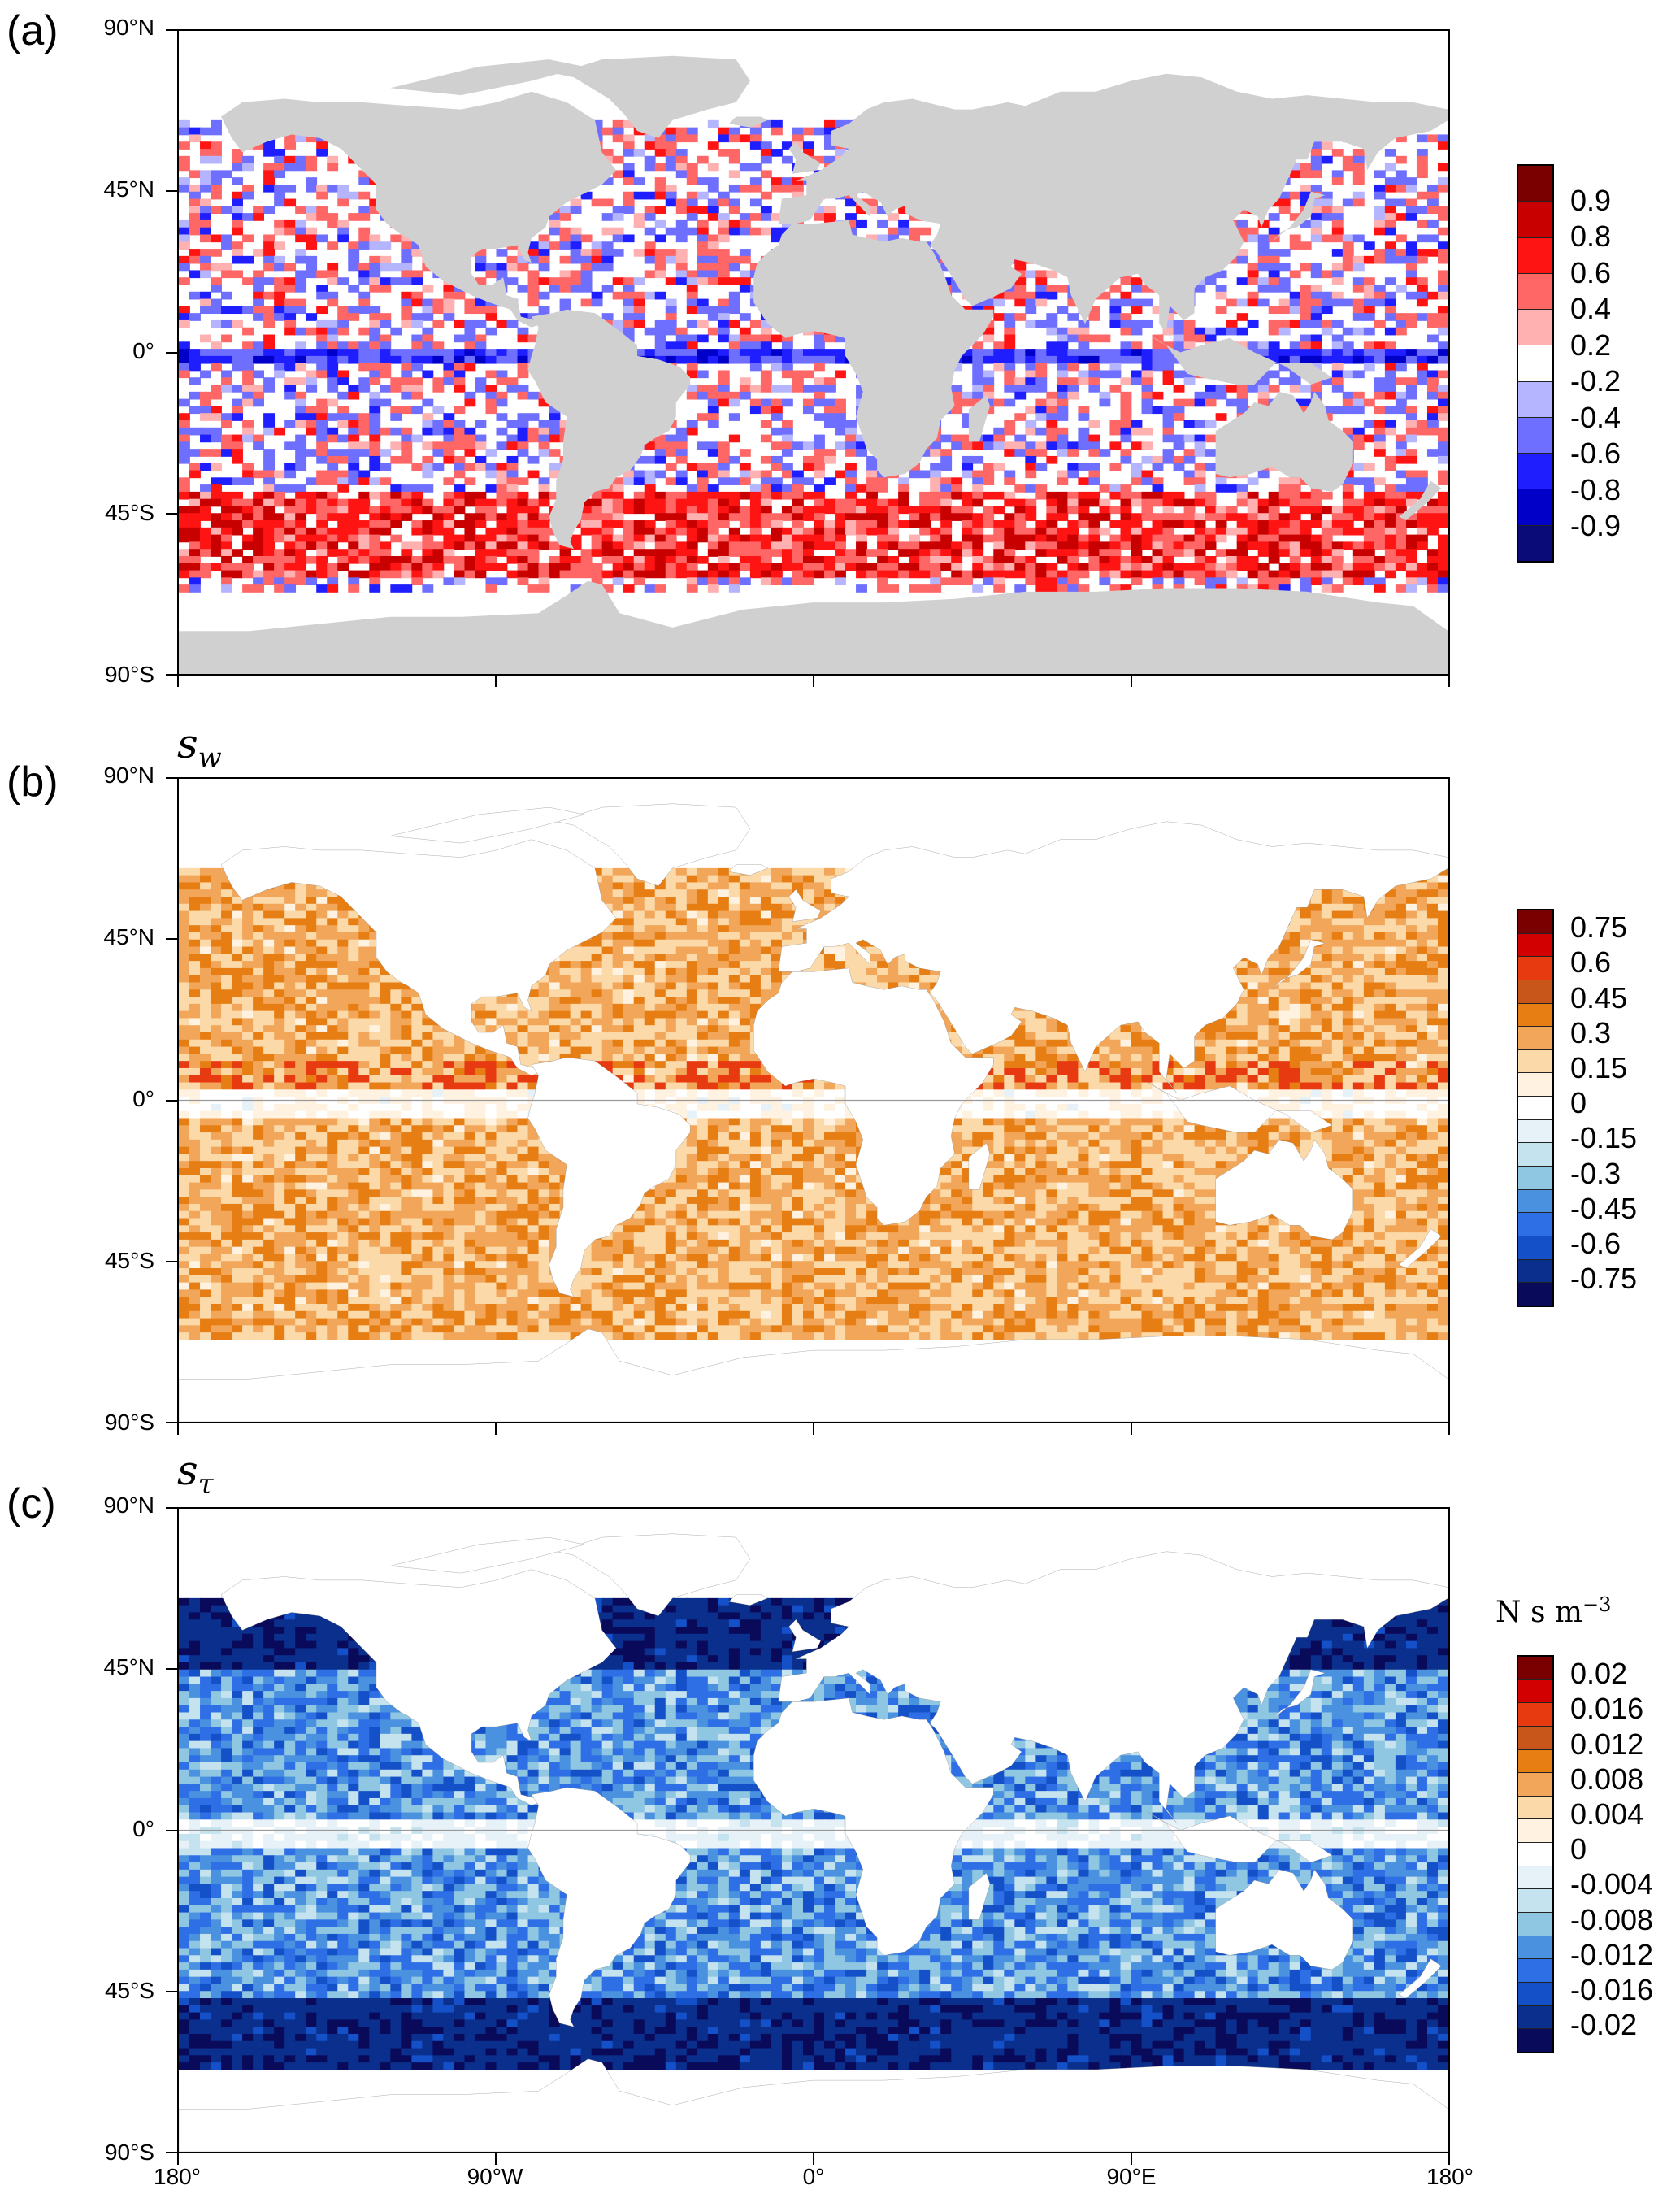  What do you see at coordinates (1596, 490) in the screenshot?
I see `colorbar-label: -0.8` at bounding box center [1596, 490].